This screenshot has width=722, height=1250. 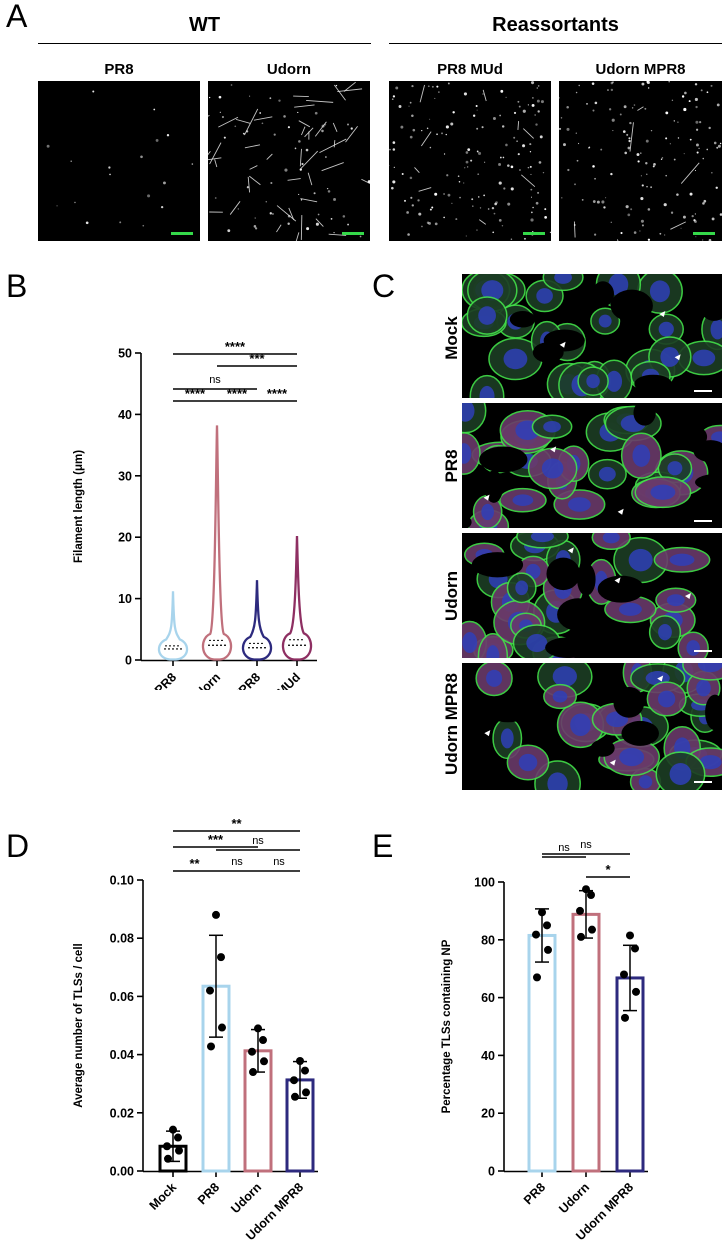 I want to click on panel-label-d: D, so click(x=18, y=846).